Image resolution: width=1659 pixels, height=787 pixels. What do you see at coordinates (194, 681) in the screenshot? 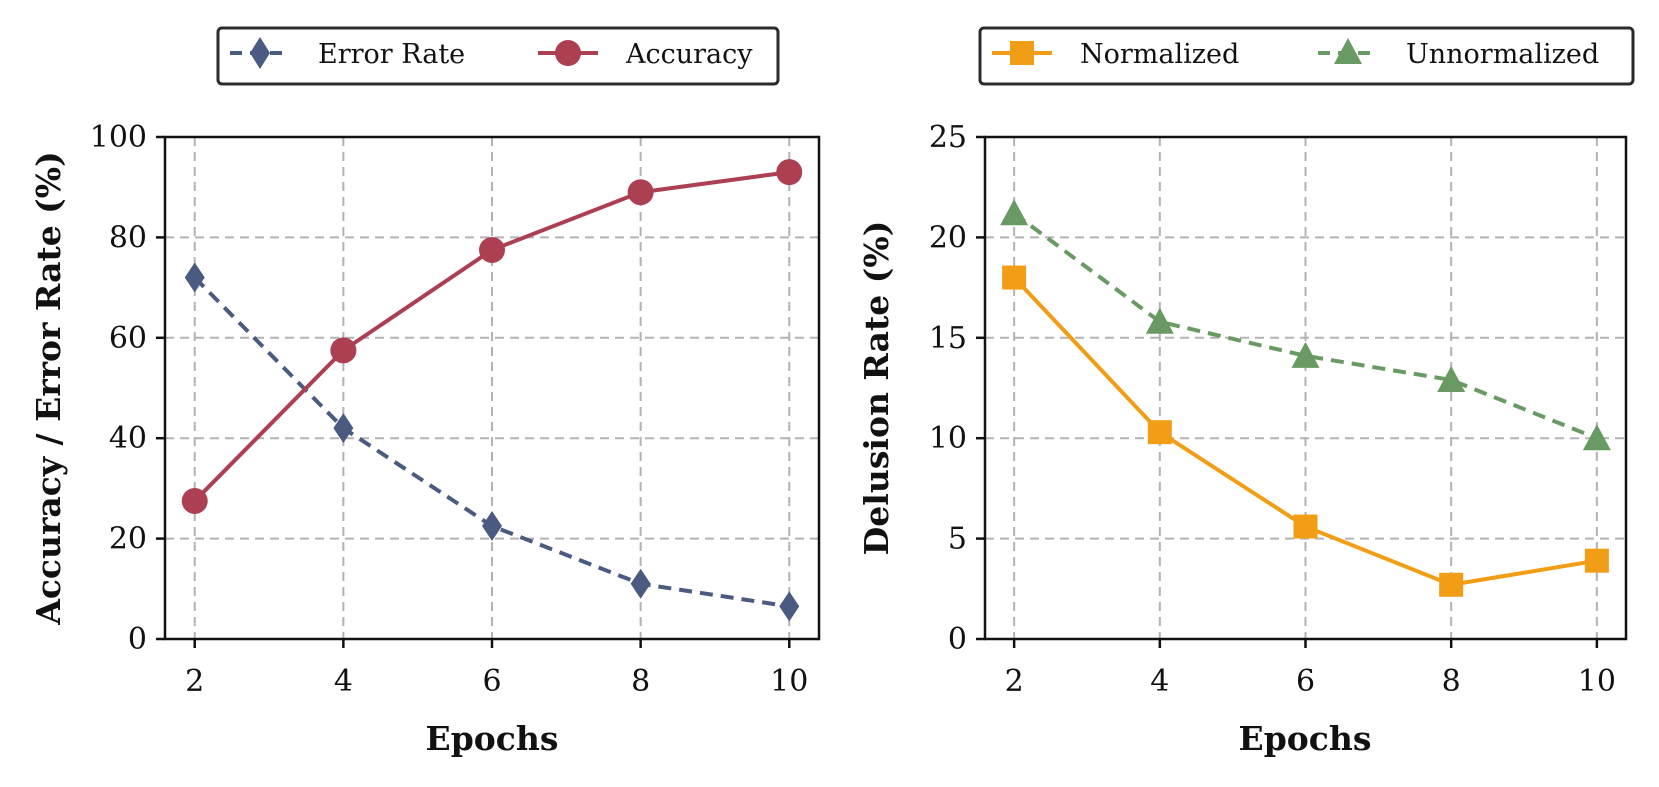
I see `xtick-label-left-0: 2` at bounding box center [194, 681].